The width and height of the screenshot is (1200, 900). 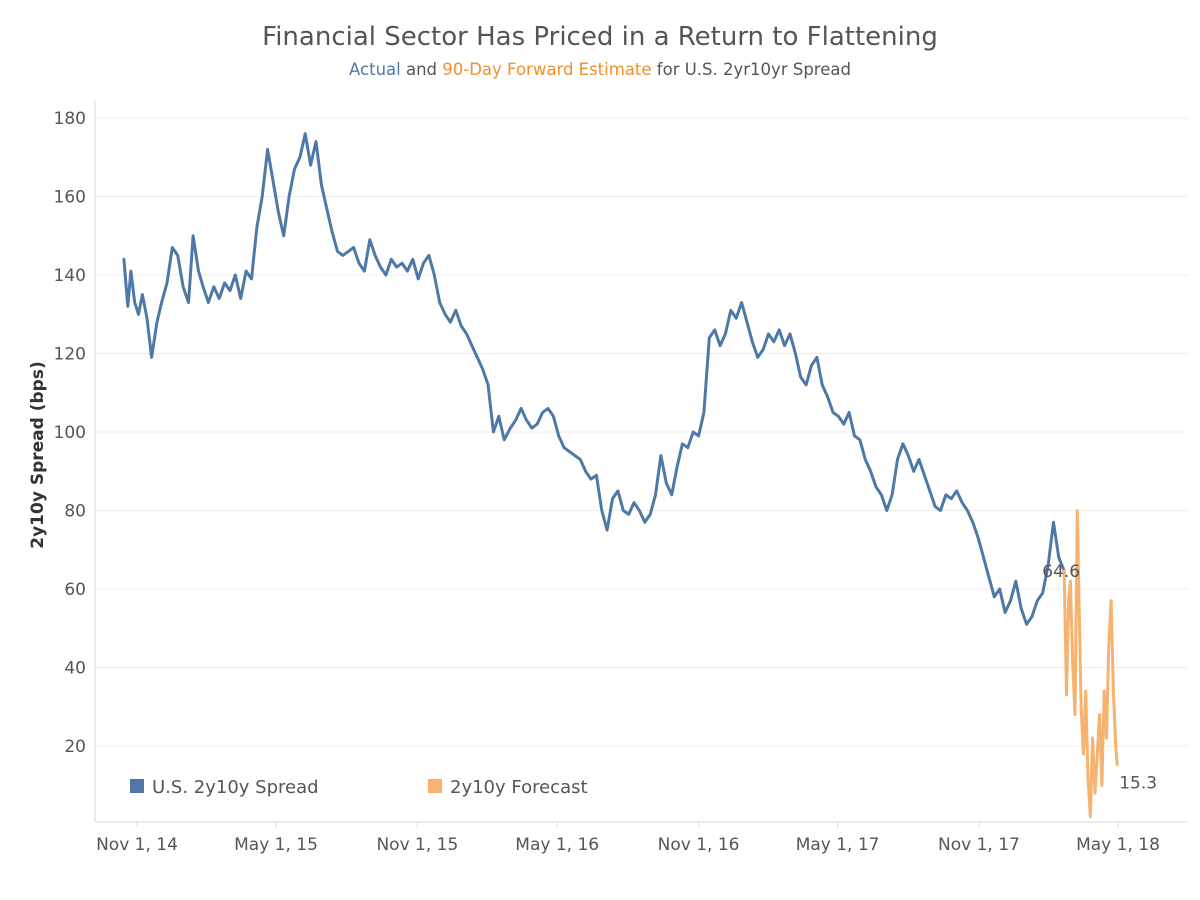 I want to click on x-tick-label: May 1, 16, so click(x=557, y=845).